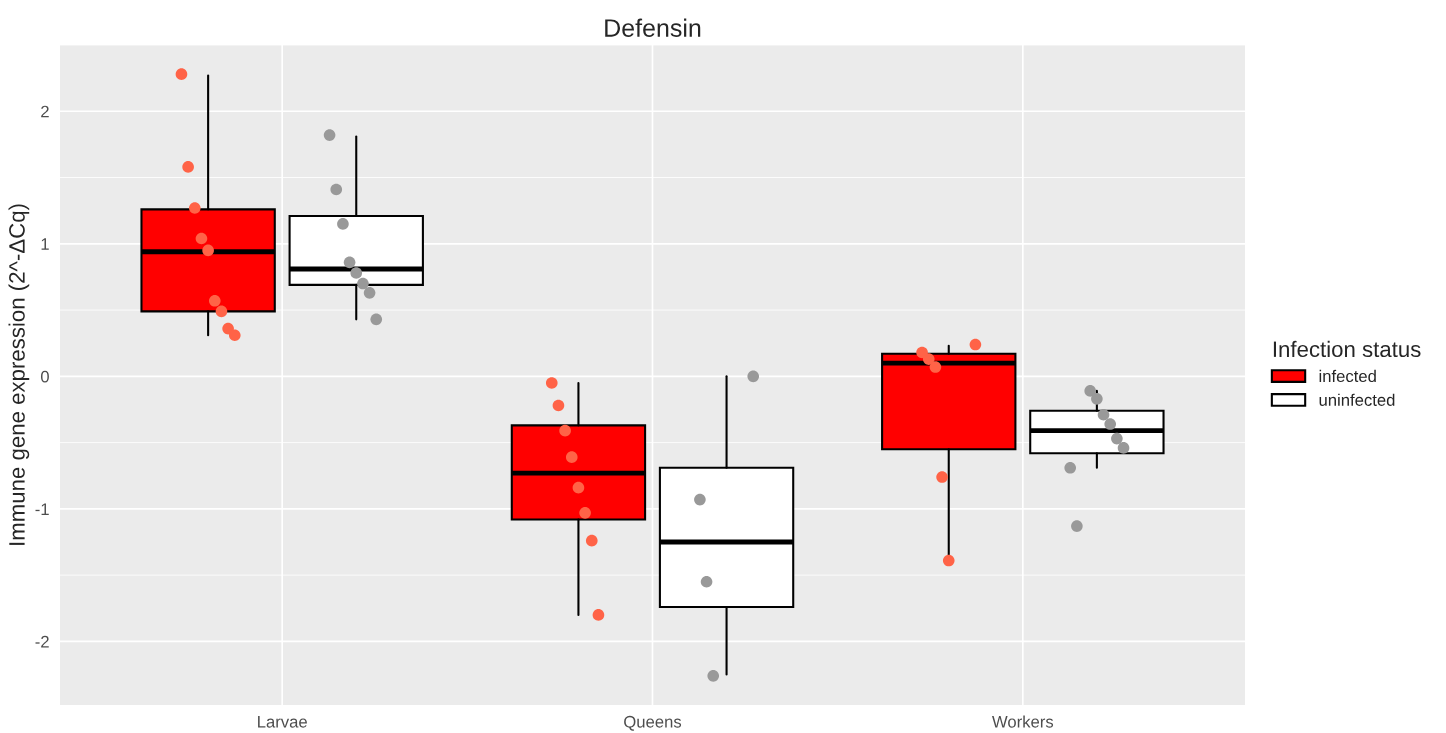 Image resolution: width=1446 pixels, height=733 pixels. What do you see at coordinates (44, 376) in the screenshot?
I see `y-tick-label: 0` at bounding box center [44, 376].